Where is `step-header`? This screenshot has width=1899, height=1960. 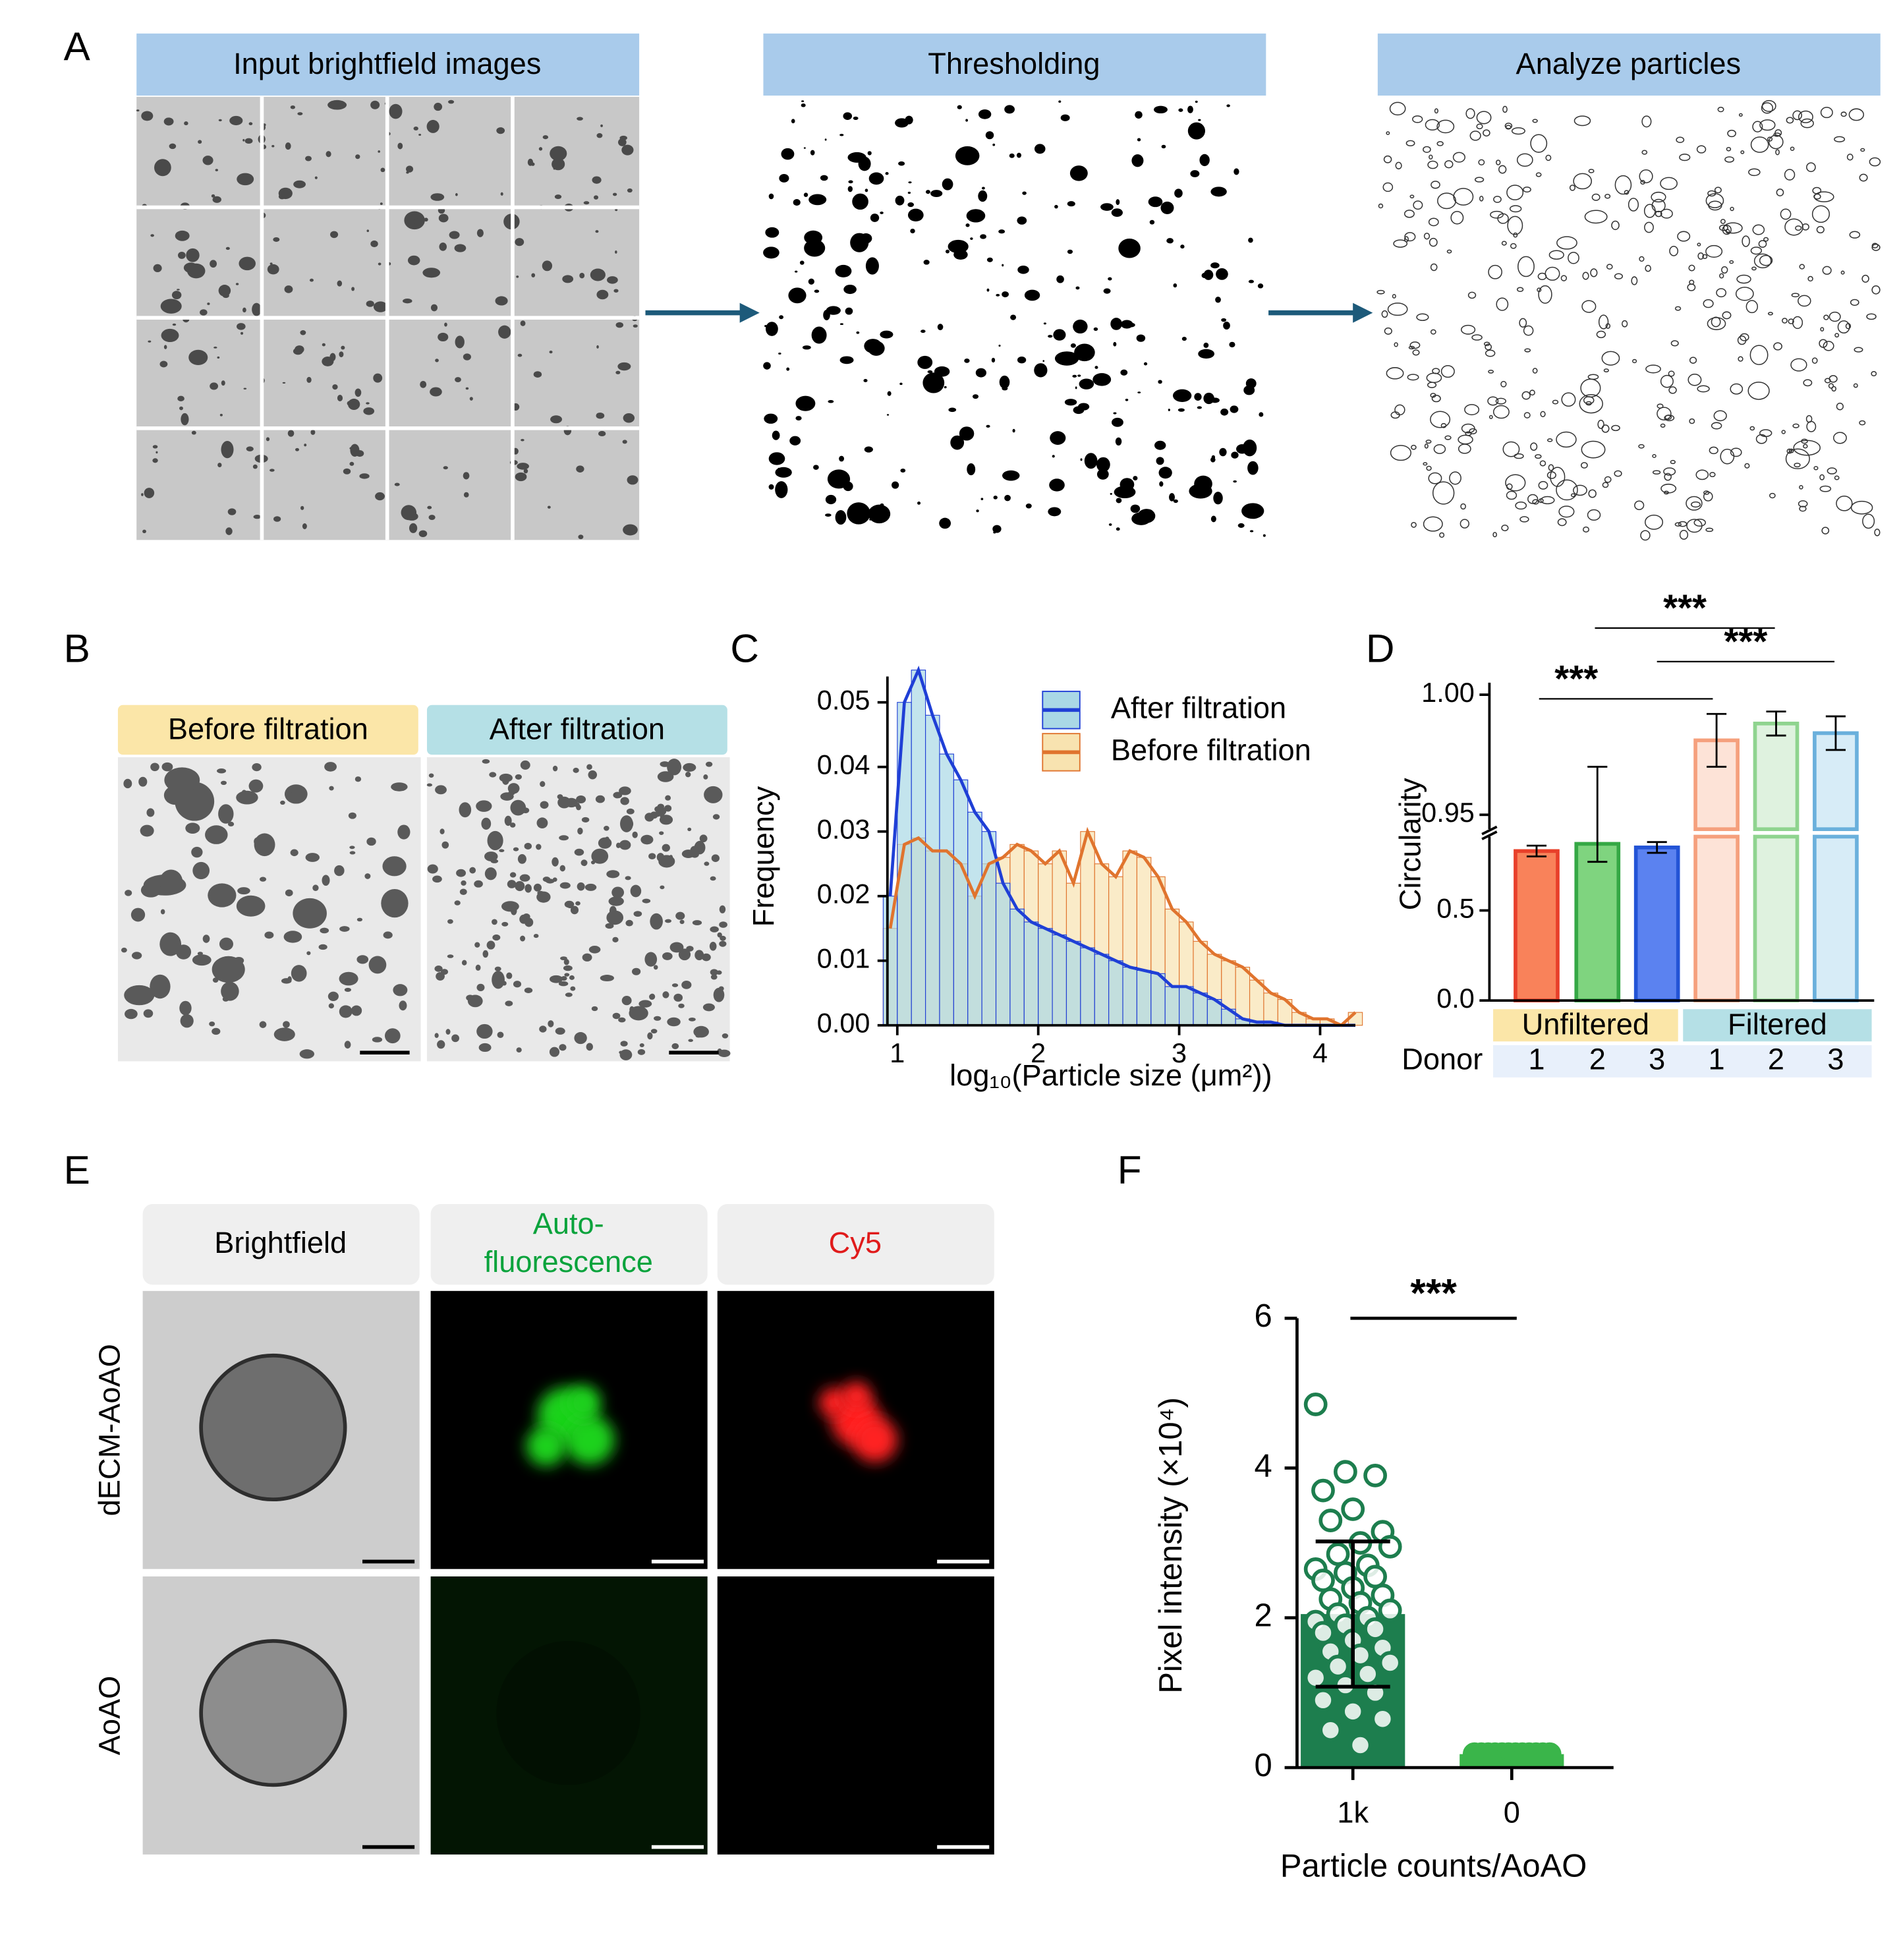
step-header is located at coordinates (1629, 65).